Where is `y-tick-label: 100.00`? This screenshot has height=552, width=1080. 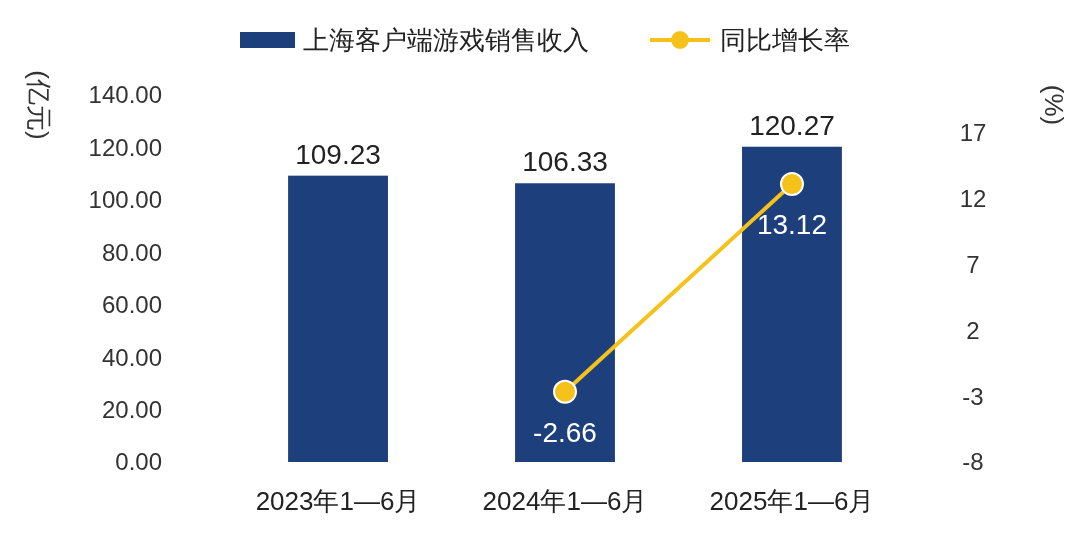
y-tick-label: 100.00 is located at coordinates (125, 200).